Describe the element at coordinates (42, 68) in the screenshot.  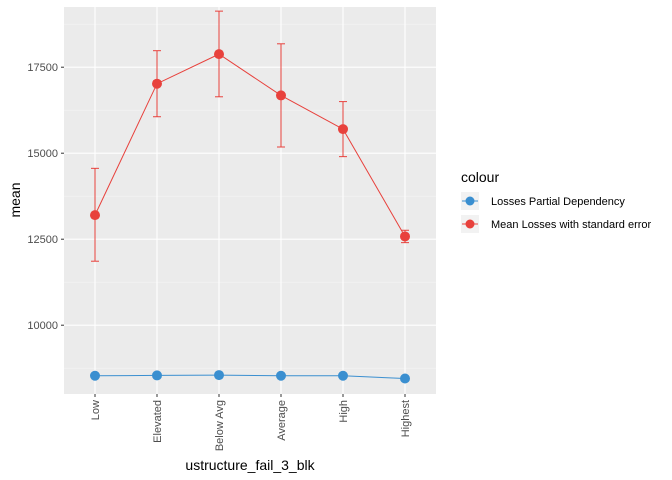
I see `y-tick-label: 17500` at that location.